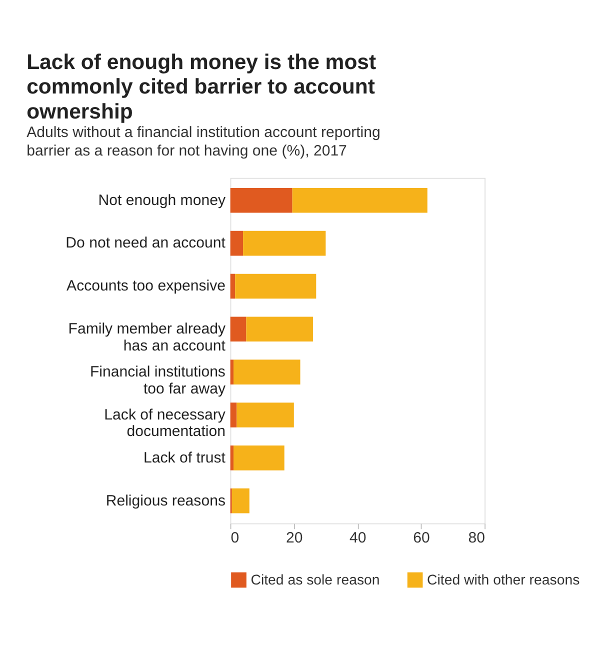  What do you see at coordinates (162, 200) in the screenshot?
I see `y-tick-label: Not enough money` at bounding box center [162, 200].